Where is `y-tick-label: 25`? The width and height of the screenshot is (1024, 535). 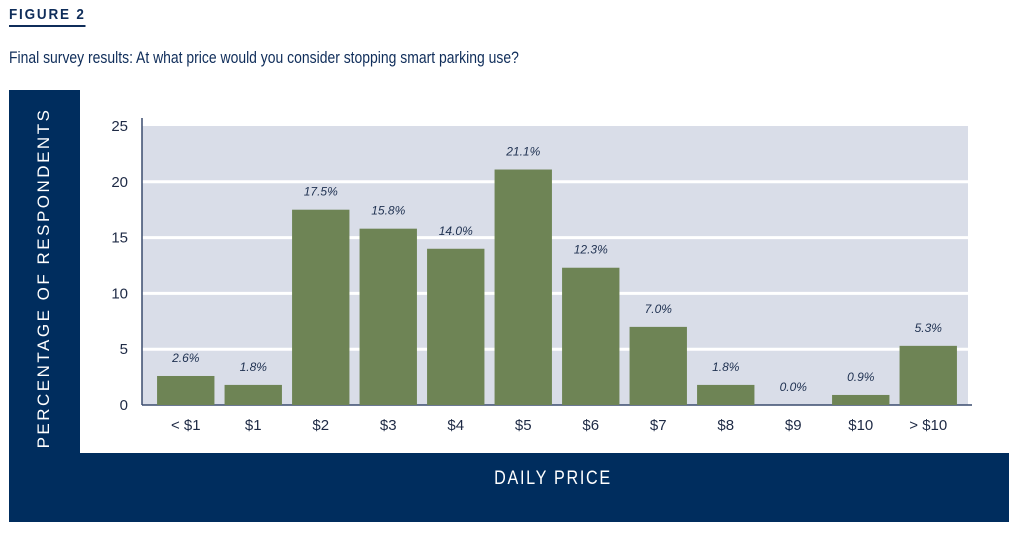
y-tick-label: 25 is located at coordinates (119, 126).